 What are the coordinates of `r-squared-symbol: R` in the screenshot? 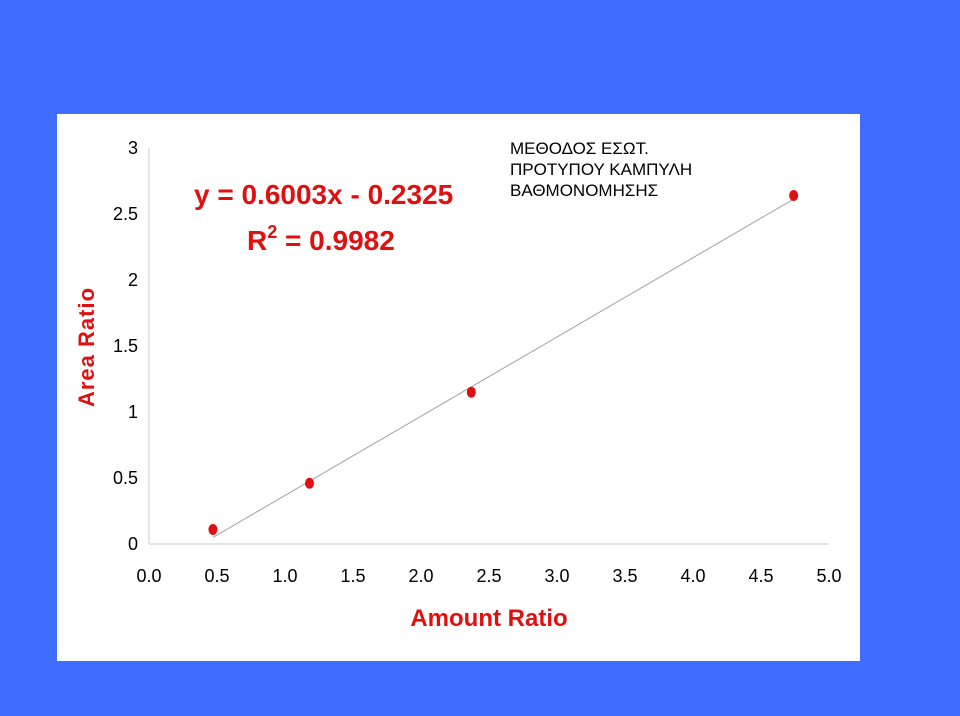 It's located at (257, 240).